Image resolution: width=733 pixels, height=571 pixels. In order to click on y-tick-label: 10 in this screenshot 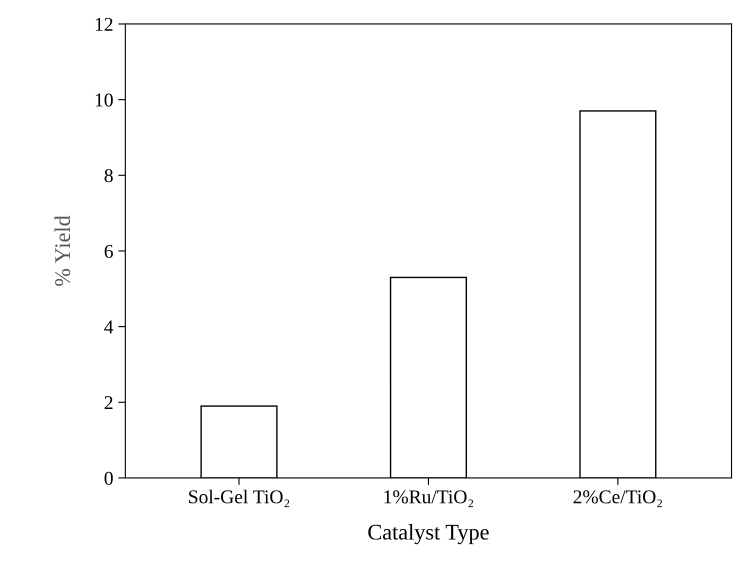, I will do `click(104, 100)`.